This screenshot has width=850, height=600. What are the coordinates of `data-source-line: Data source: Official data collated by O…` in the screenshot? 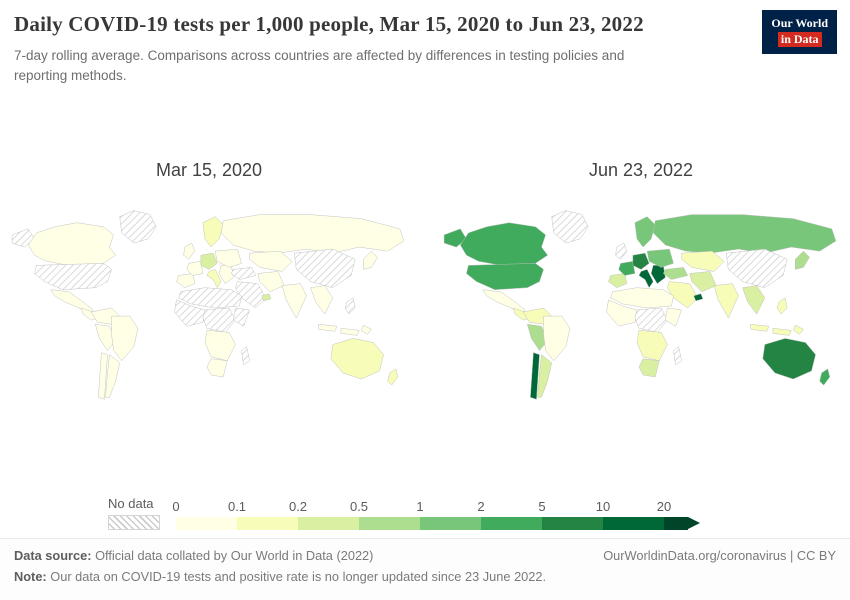 It's located at (193, 555).